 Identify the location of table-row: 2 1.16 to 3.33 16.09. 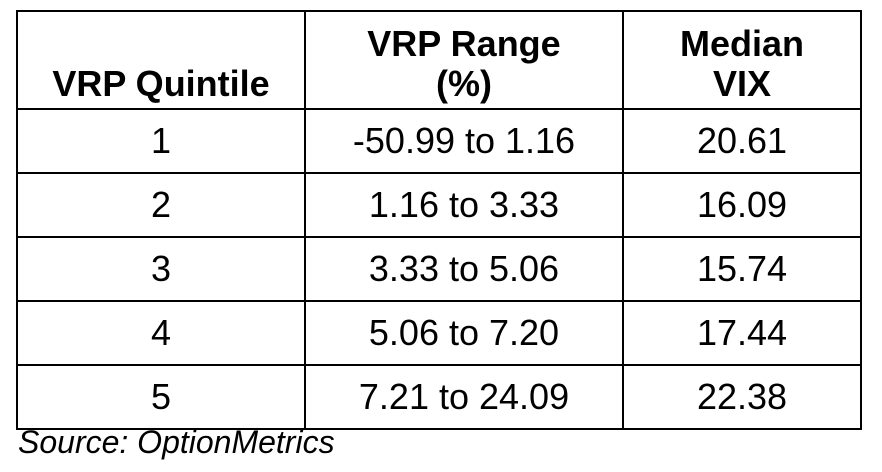
(439, 205).